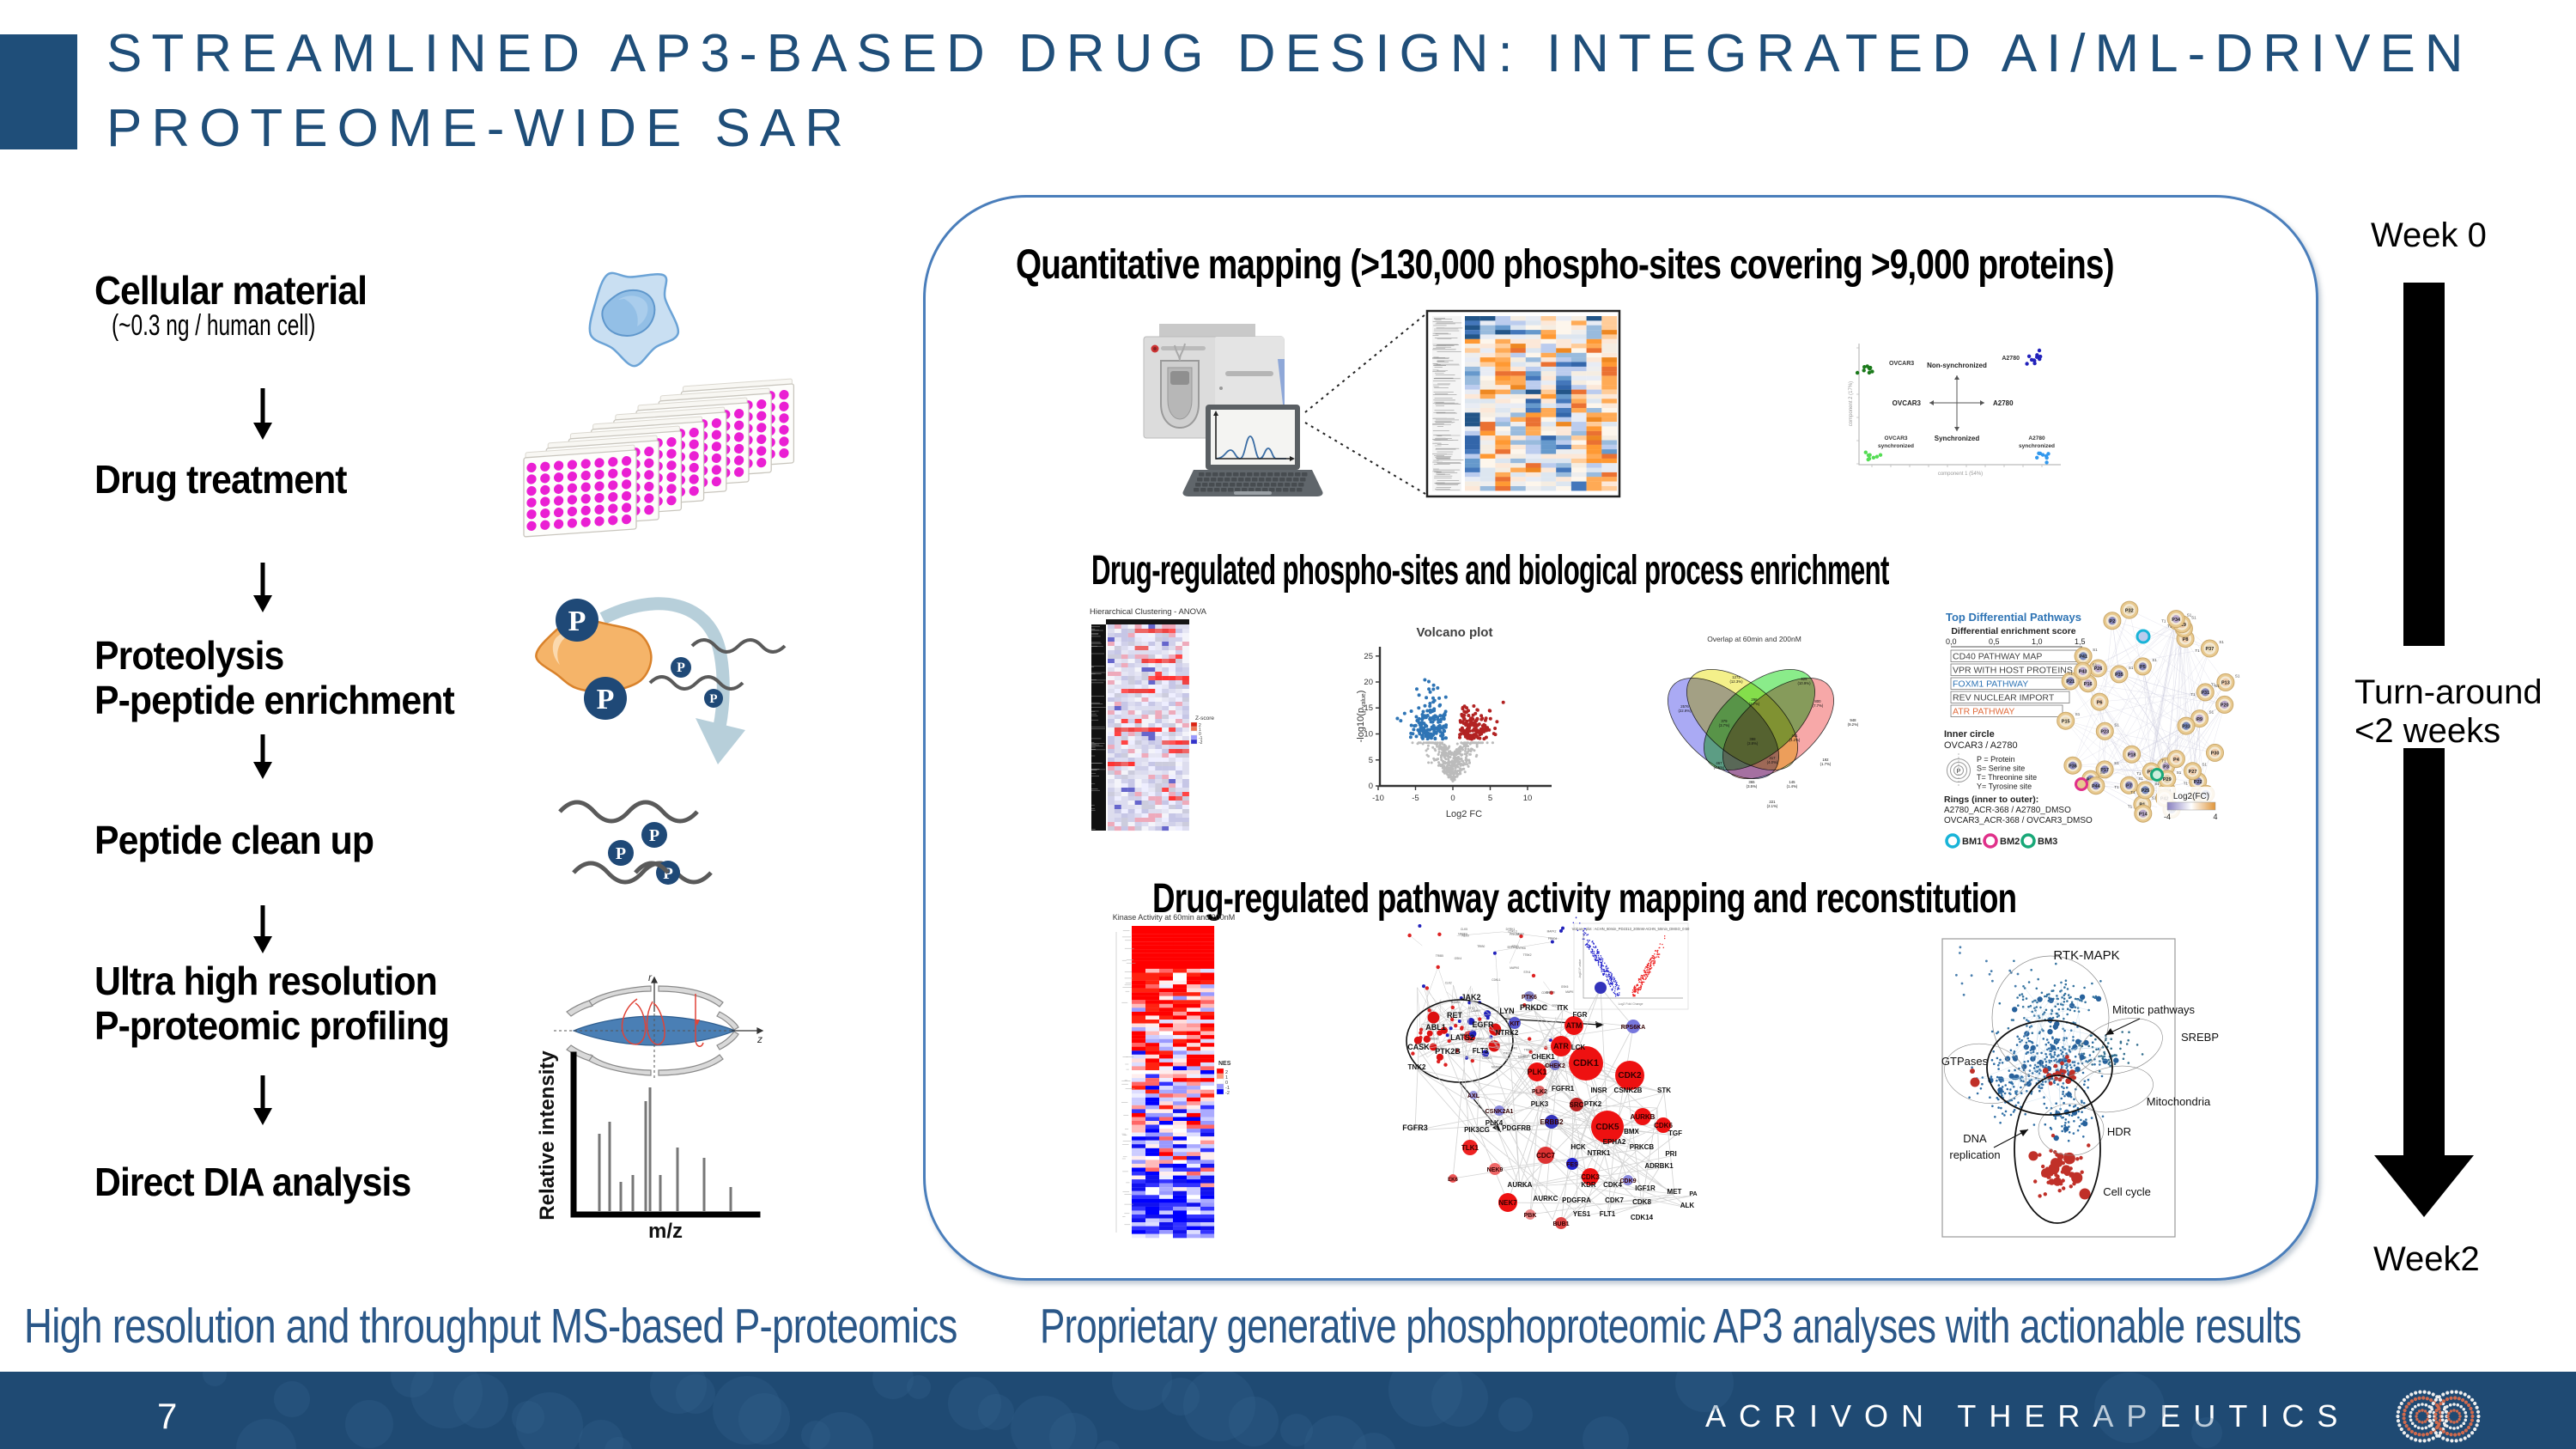 The height and width of the screenshot is (1449, 2576). Describe the element at coordinates (2013, 671) in the screenshot. I see `svg-text: VPR WITH HOST PROTEINS` at that location.